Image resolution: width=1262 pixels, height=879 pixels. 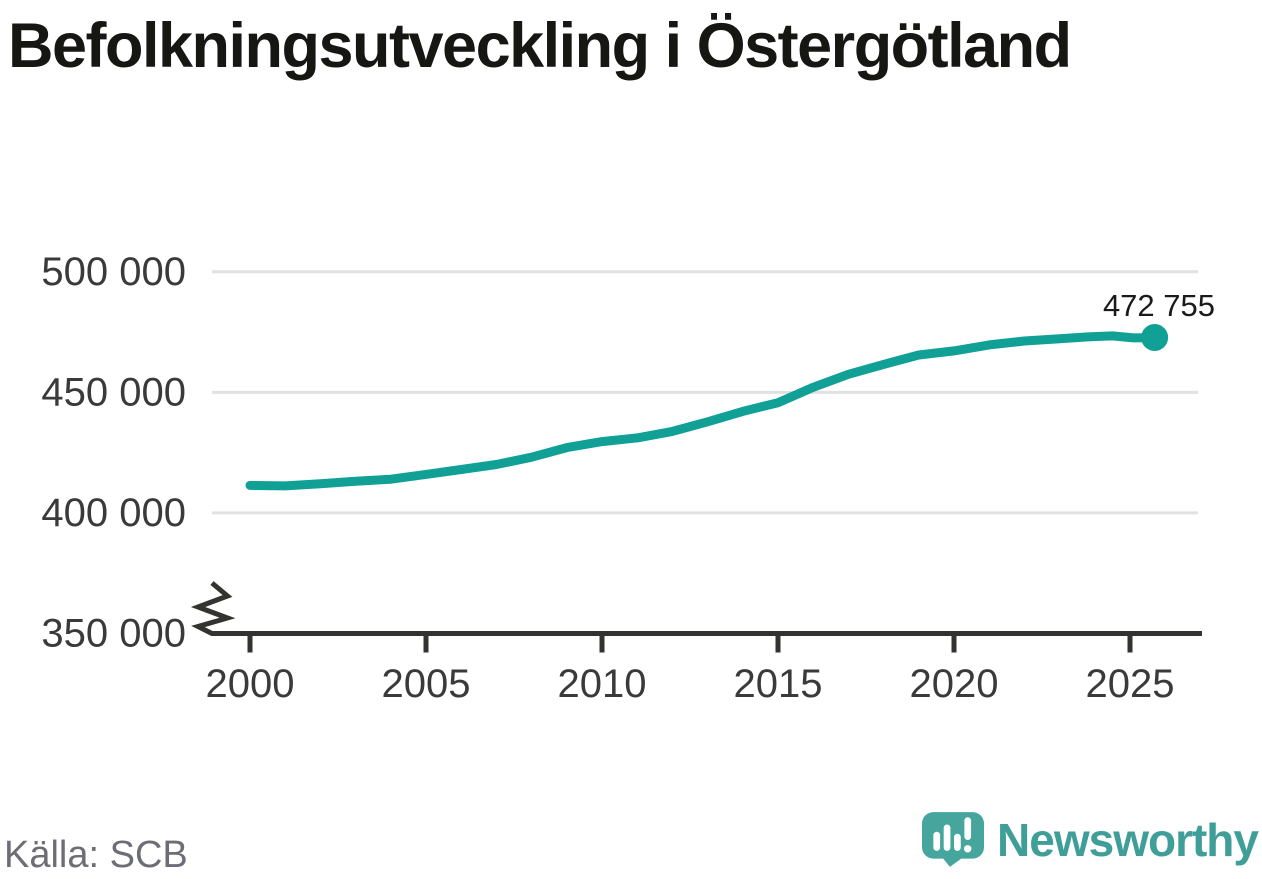 I want to click on population-line-series, so click(x=702, y=411).